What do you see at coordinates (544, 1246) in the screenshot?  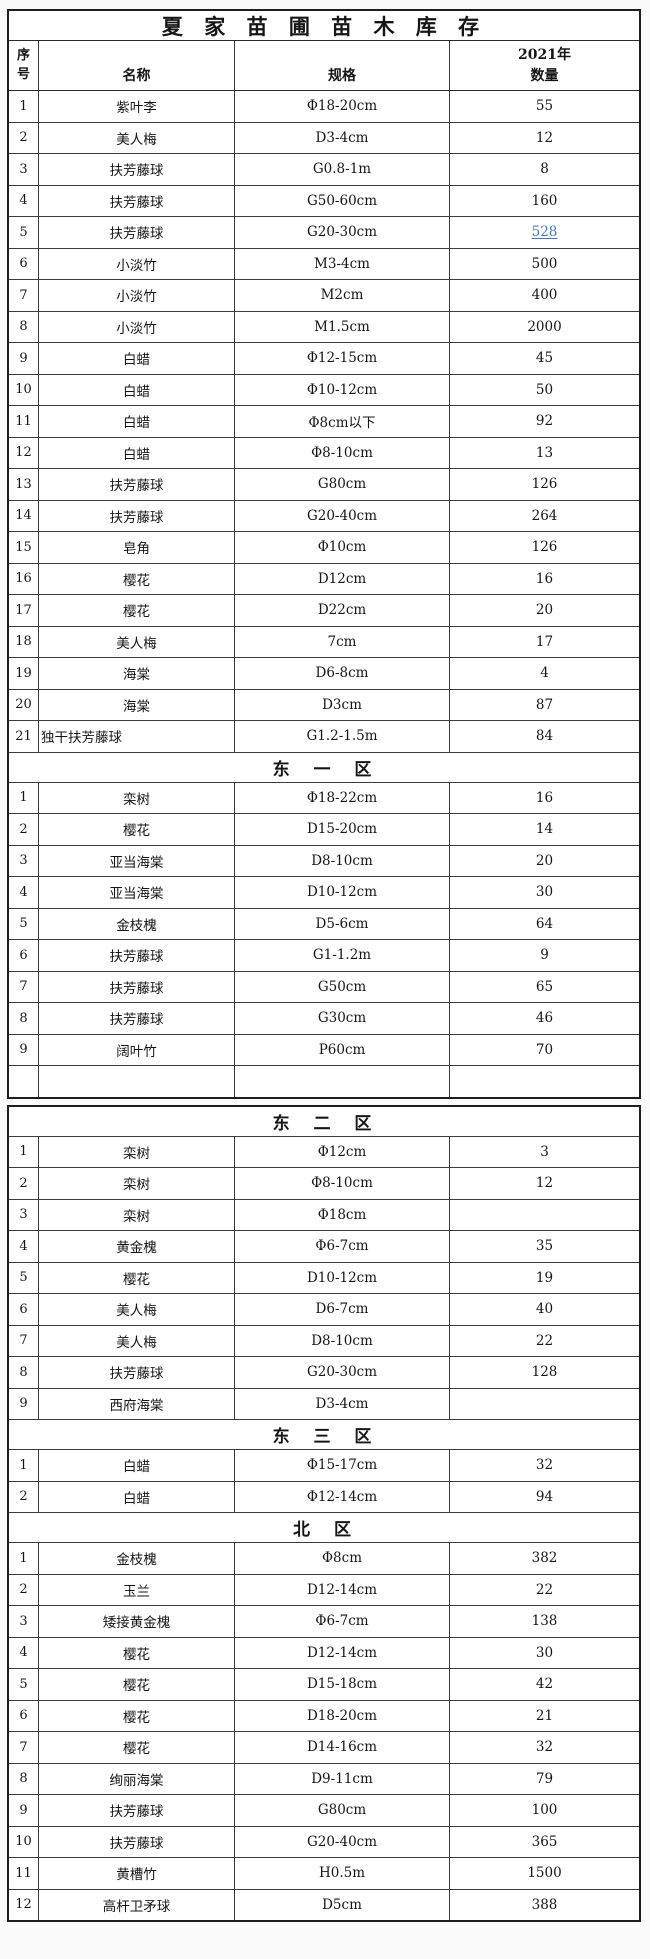 I see `cell-qty: 35` at bounding box center [544, 1246].